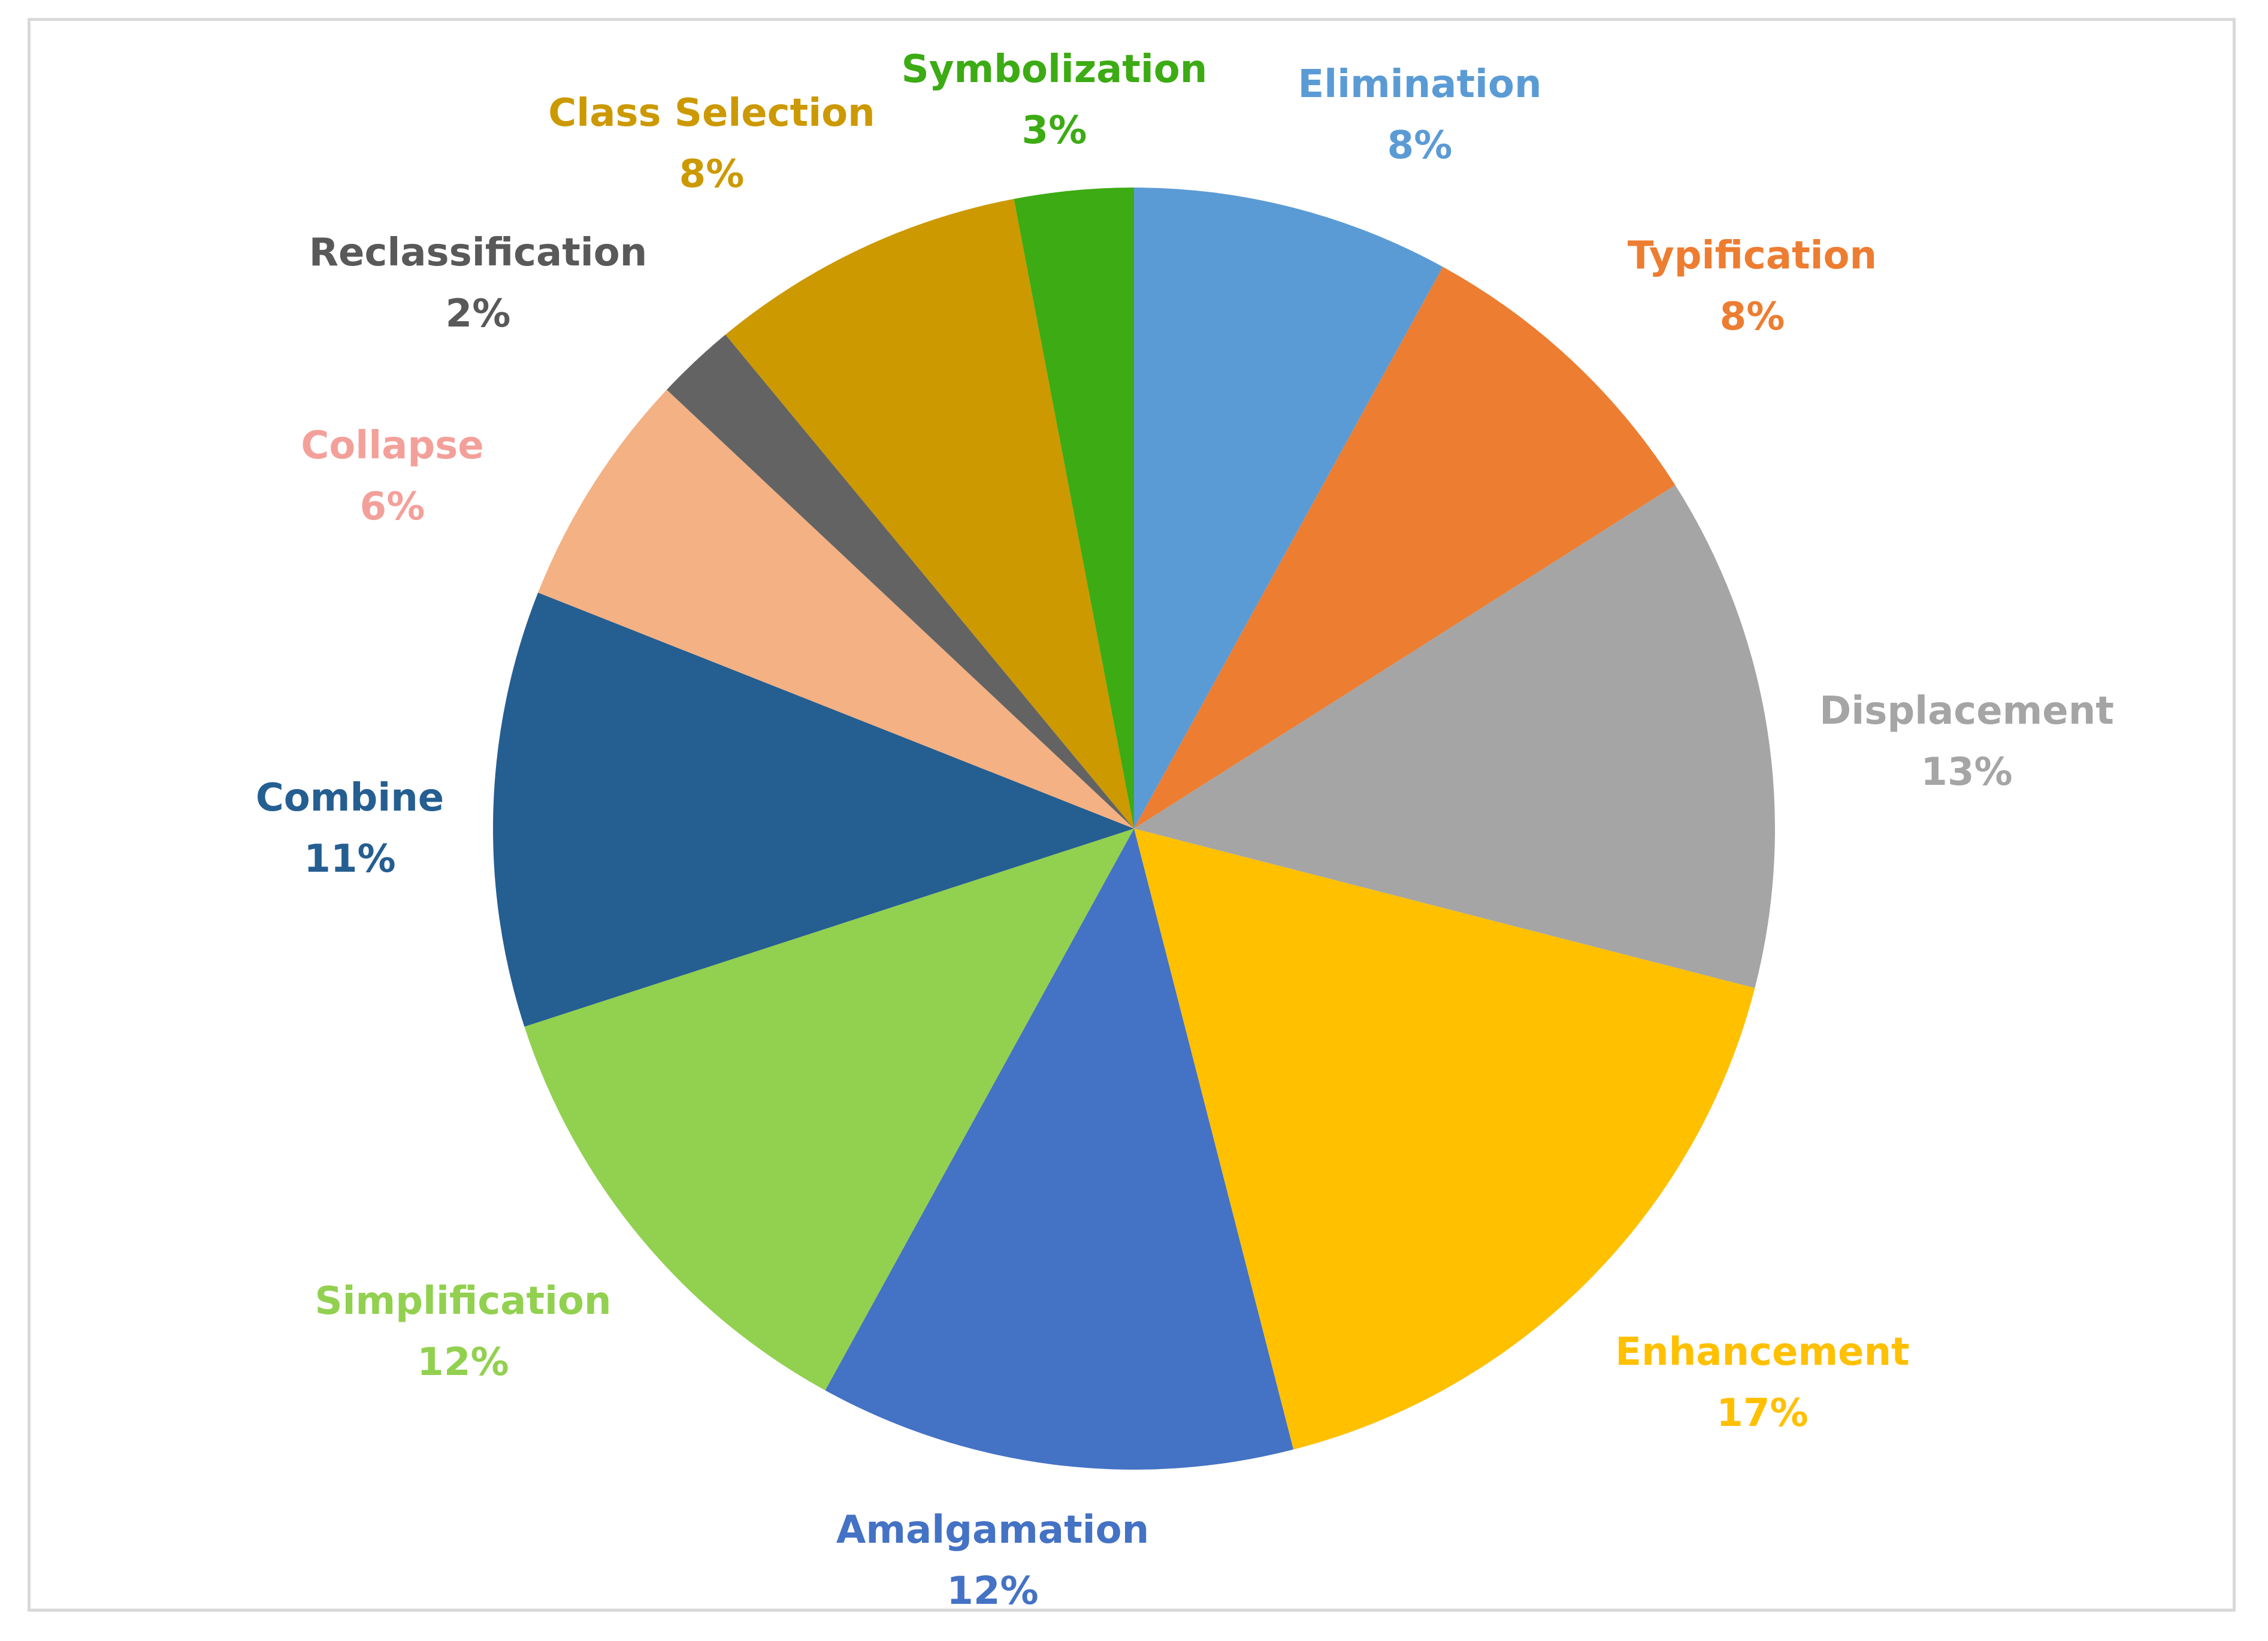 Image resolution: width=2268 pixels, height=1641 pixels. What do you see at coordinates (1059, 1149) in the screenshot?
I see `pie-slice-amalgamation` at bounding box center [1059, 1149].